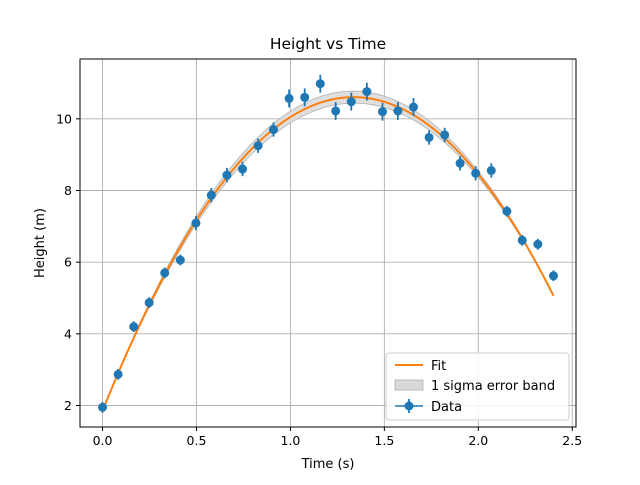 This screenshot has width=640, height=485. Describe the element at coordinates (438, 366) in the screenshot. I see `legend-fit-label: Fit` at that location.